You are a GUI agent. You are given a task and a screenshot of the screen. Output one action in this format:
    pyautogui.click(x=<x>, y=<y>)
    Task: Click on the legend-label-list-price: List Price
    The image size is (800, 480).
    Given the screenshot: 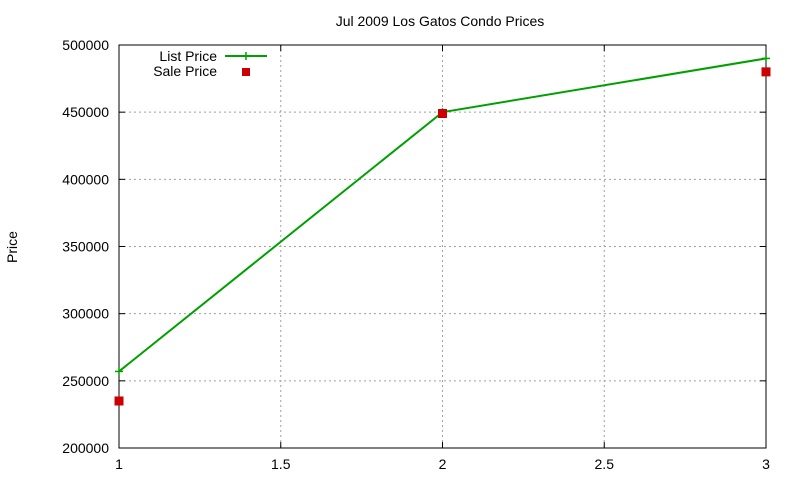 What is the action you would take?
    pyautogui.click(x=188, y=56)
    